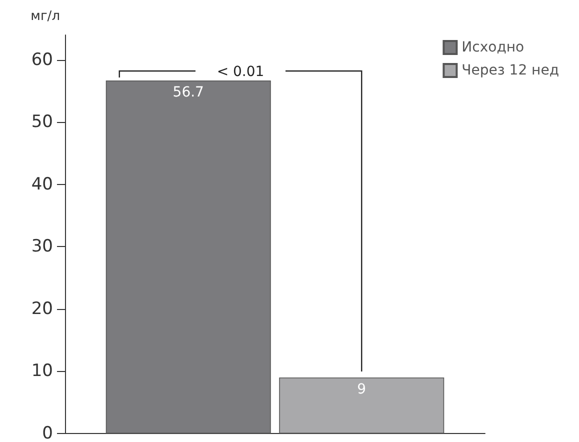 The width and height of the screenshot is (579, 442). I want to click on y-tick-label: 30, so click(42, 246).